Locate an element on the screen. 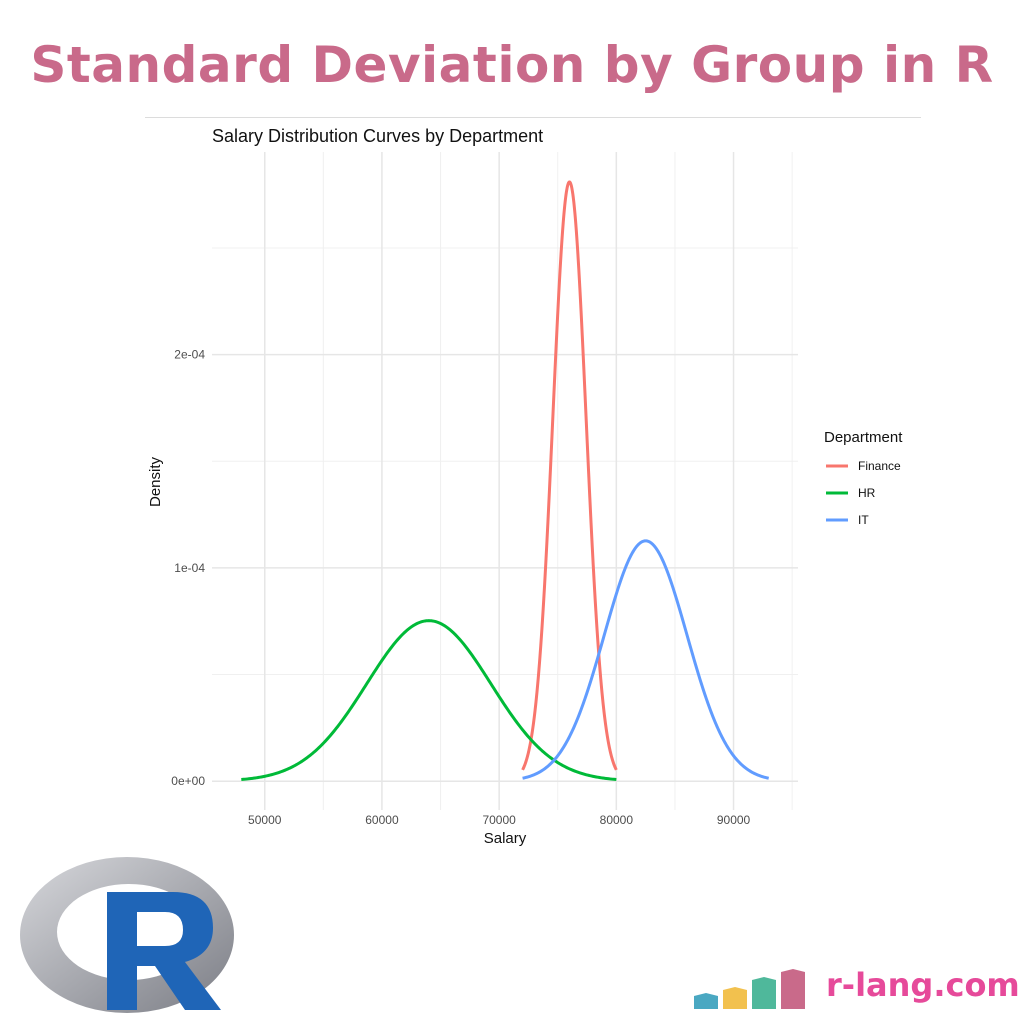  x-tick-label: 90000 is located at coordinates (734, 820).